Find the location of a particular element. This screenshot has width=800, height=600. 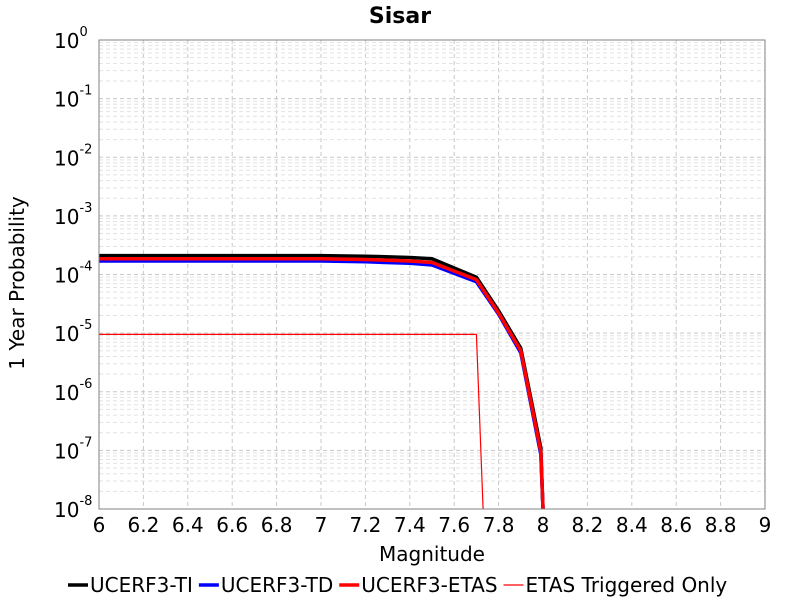

chart-title: Sisar is located at coordinates (400, 16).